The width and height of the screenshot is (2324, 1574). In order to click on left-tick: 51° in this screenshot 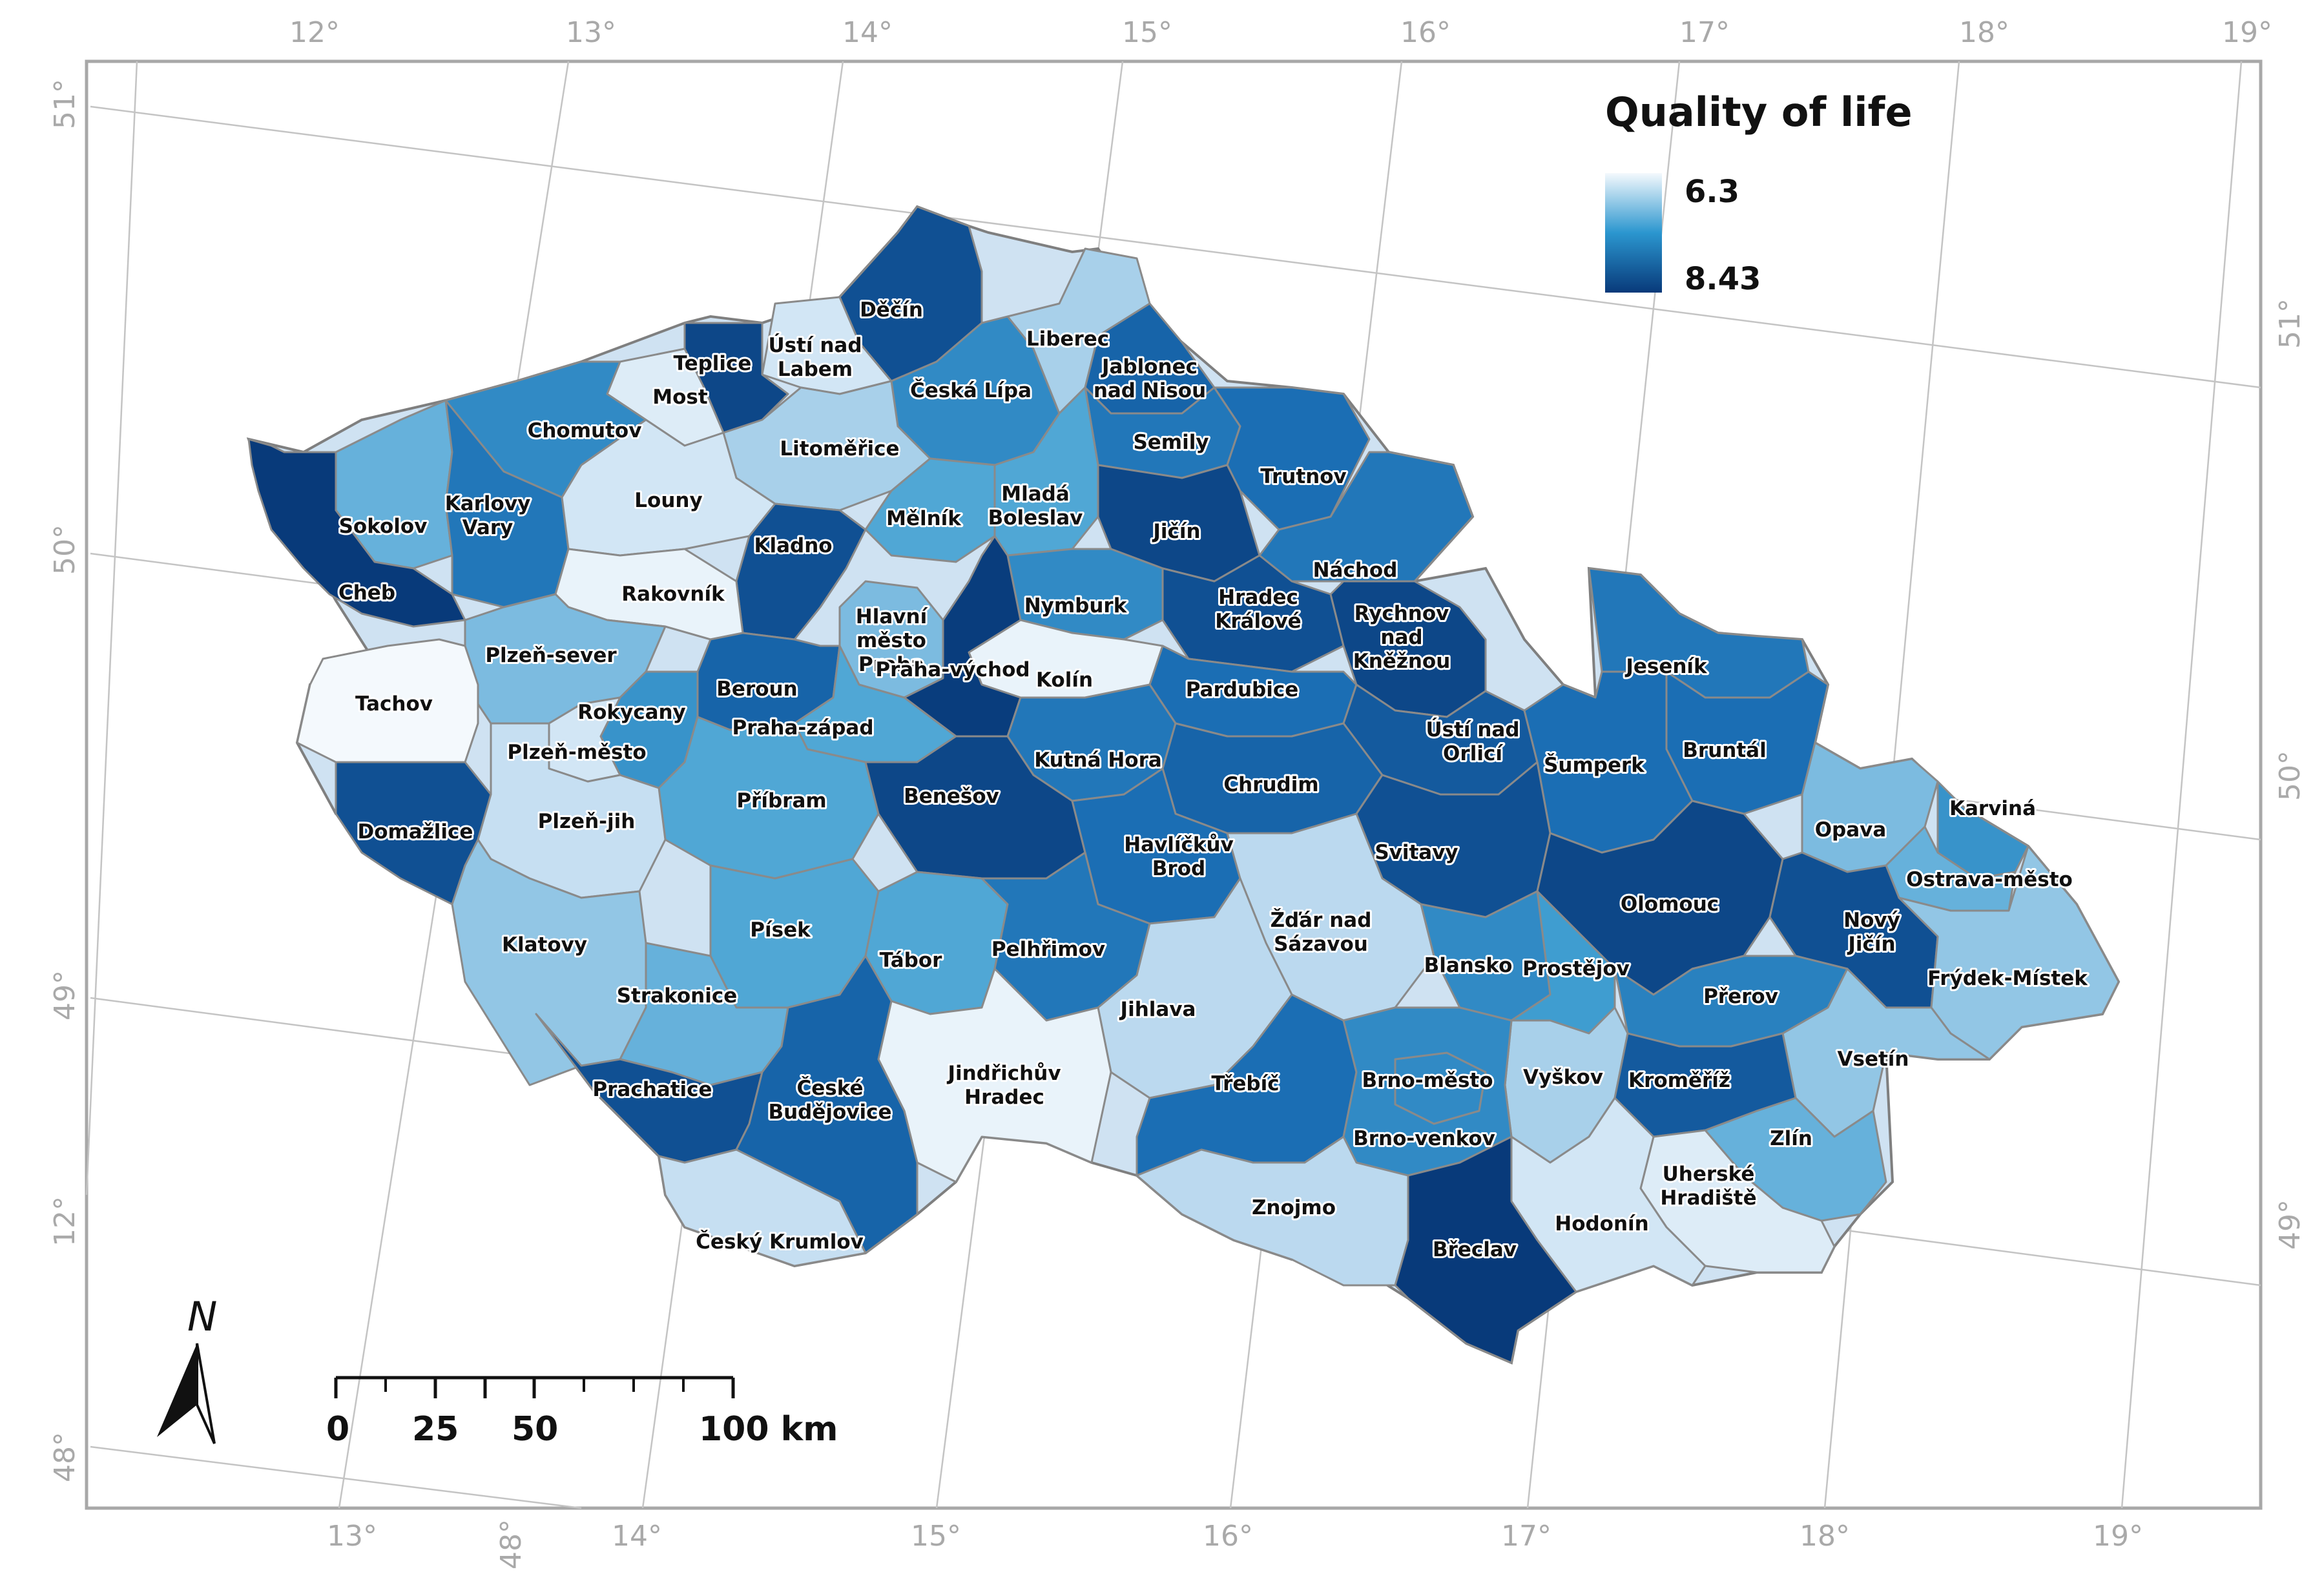, I will do `click(64, 104)`.